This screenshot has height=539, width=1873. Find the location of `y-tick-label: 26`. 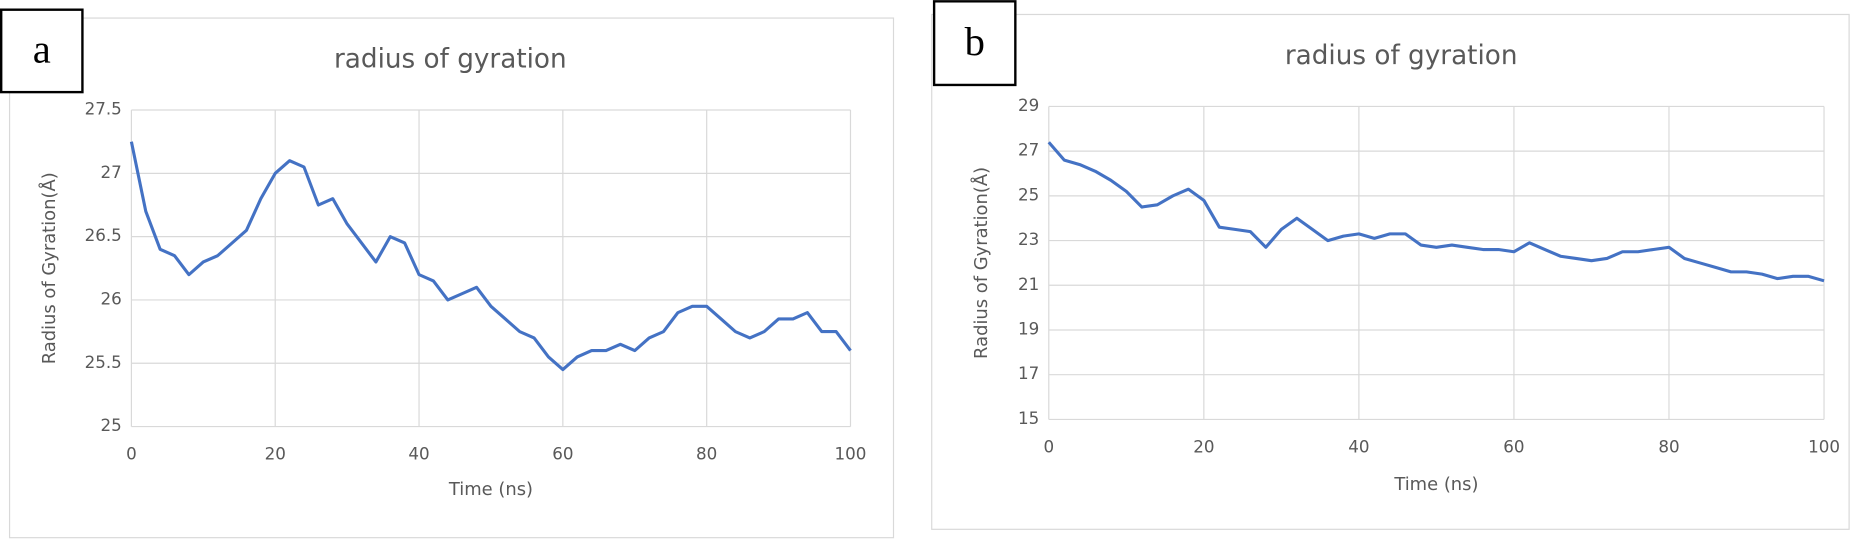

y-tick-label: 26 is located at coordinates (111, 298).